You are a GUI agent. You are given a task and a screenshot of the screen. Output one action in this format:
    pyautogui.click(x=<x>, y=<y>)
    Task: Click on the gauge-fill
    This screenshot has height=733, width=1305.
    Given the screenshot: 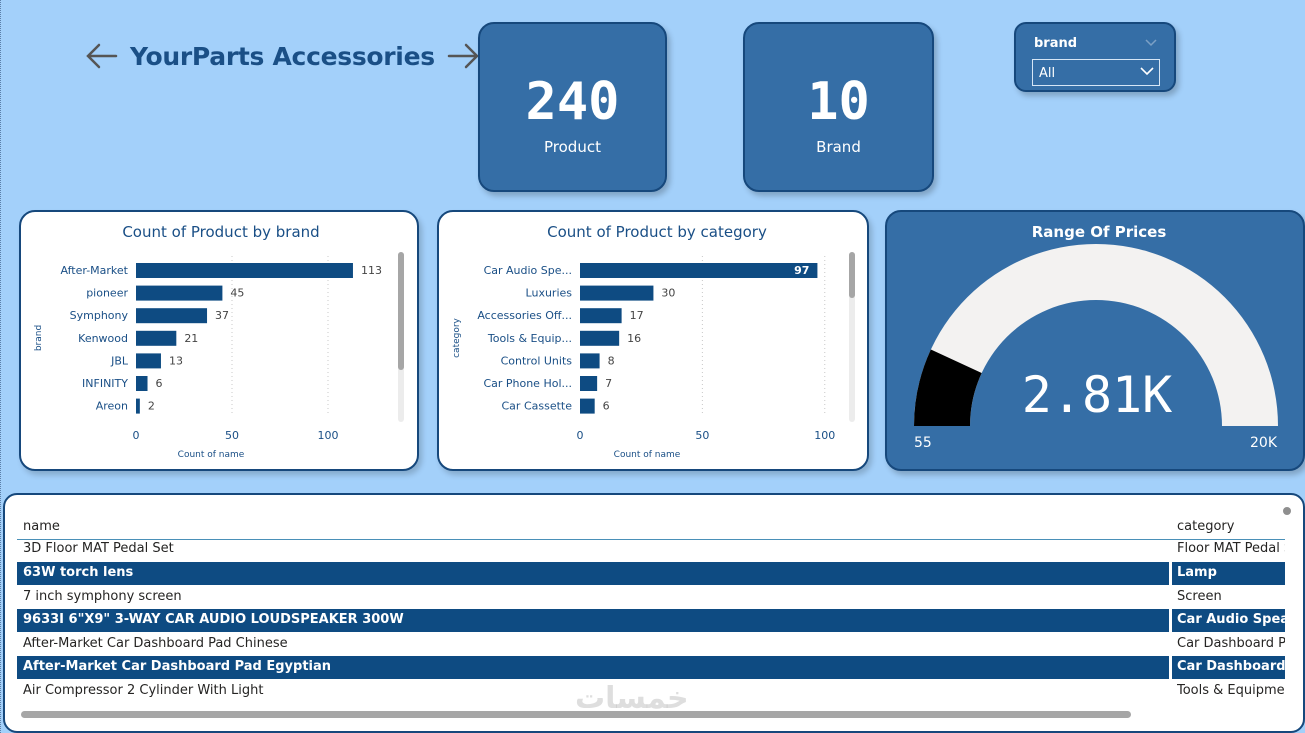 What is the action you would take?
    pyautogui.click(x=948, y=387)
    